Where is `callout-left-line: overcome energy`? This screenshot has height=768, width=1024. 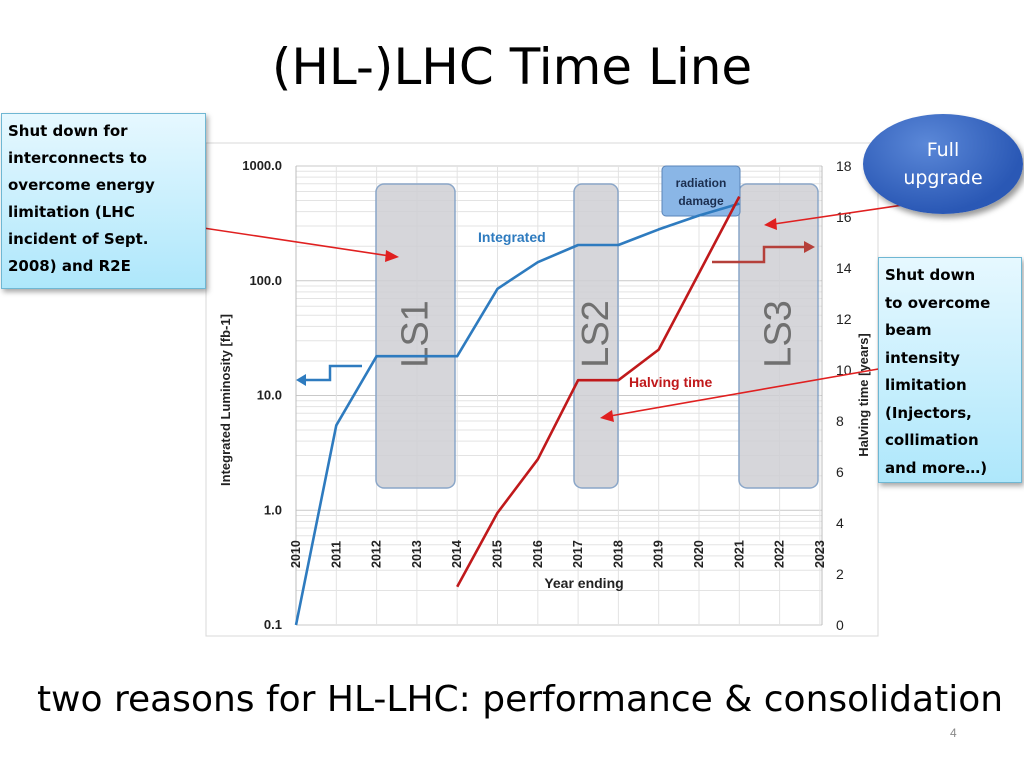
callout-left-line: overcome energy is located at coordinates (81, 185).